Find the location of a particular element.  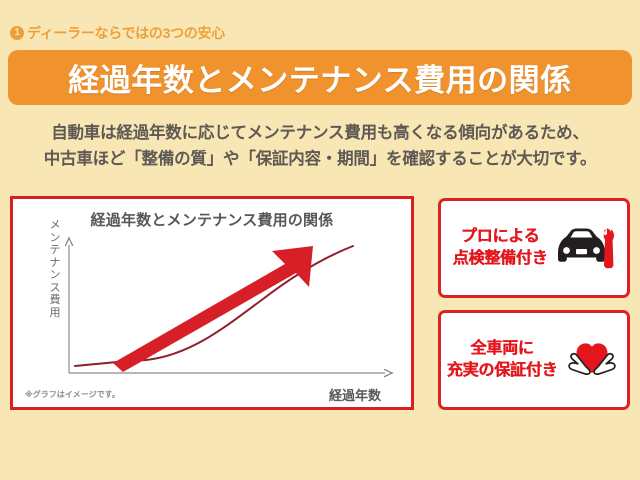

y-axis-char-3: テ is located at coordinates (55, 250).